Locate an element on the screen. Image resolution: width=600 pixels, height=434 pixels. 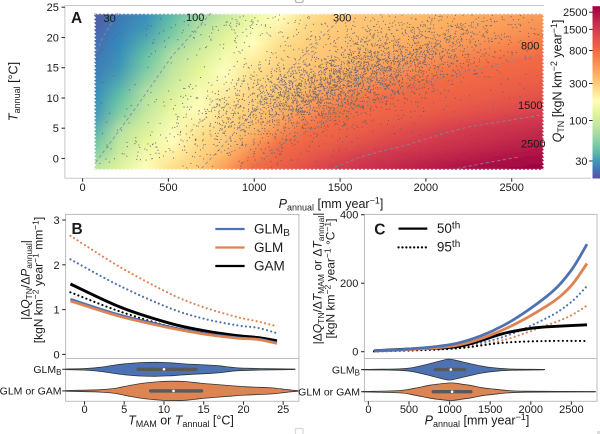
svg-text: 3 is located at coordinates (56, 221).